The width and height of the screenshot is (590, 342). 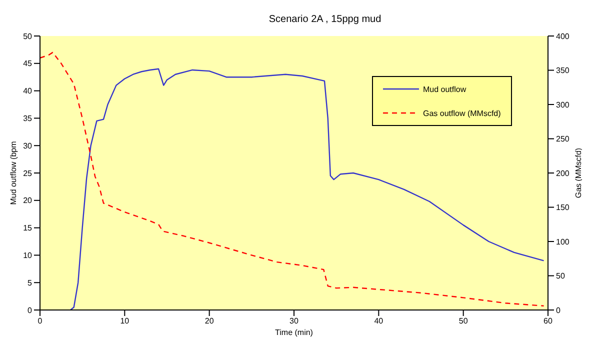 What do you see at coordinates (563, 71) in the screenshot?
I see `y2-tick-label: 350` at bounding box center [563, 71].